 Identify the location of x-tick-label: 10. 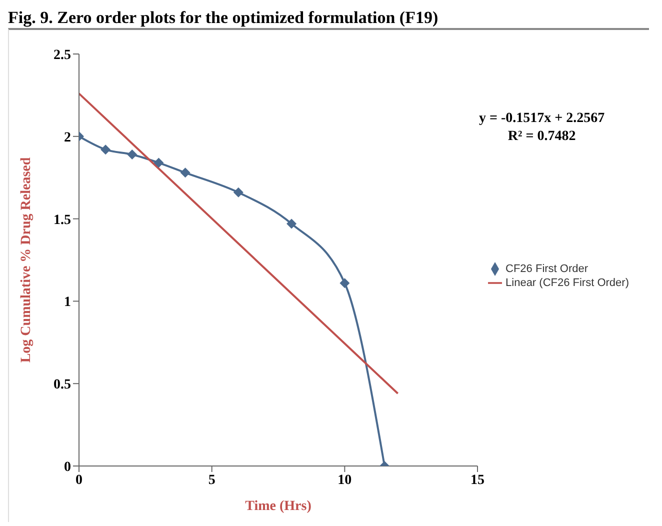
(345, 480).